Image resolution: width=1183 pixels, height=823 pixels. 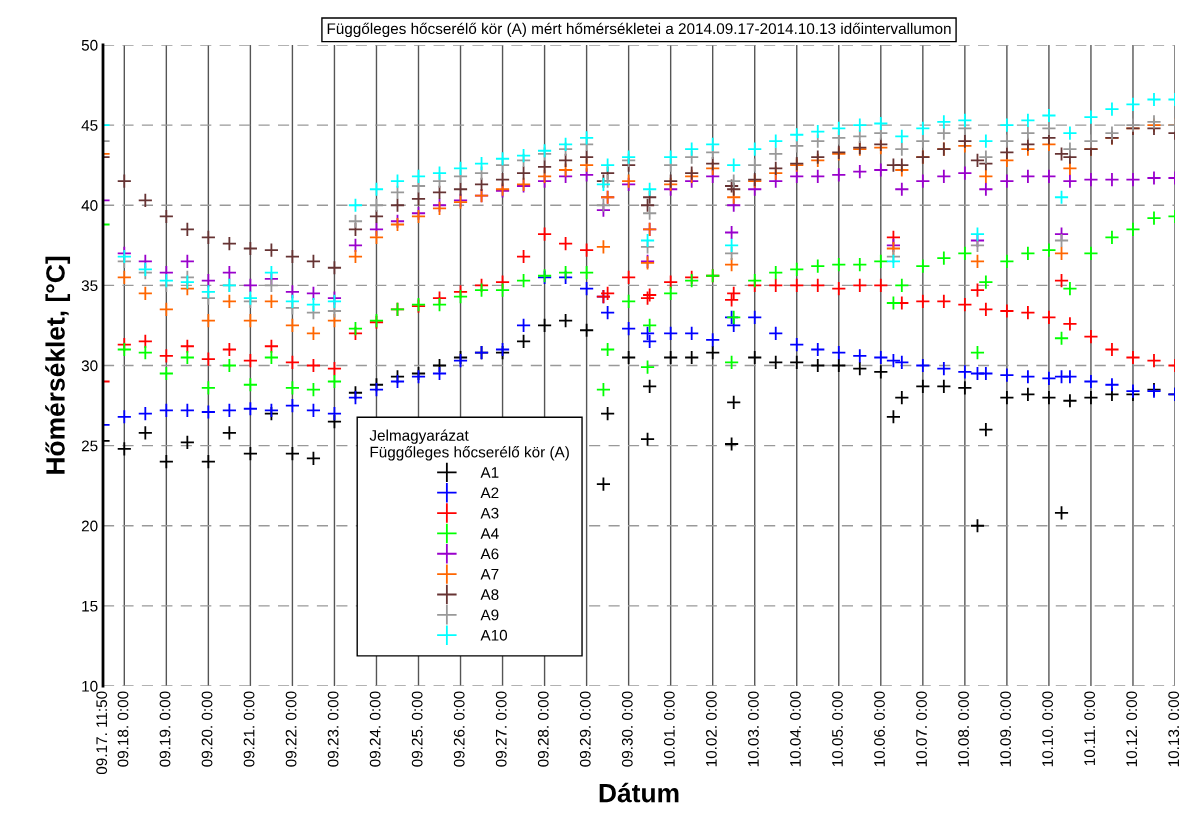 I want to click on y-tick-label: 15, so click(x=90, y=606).